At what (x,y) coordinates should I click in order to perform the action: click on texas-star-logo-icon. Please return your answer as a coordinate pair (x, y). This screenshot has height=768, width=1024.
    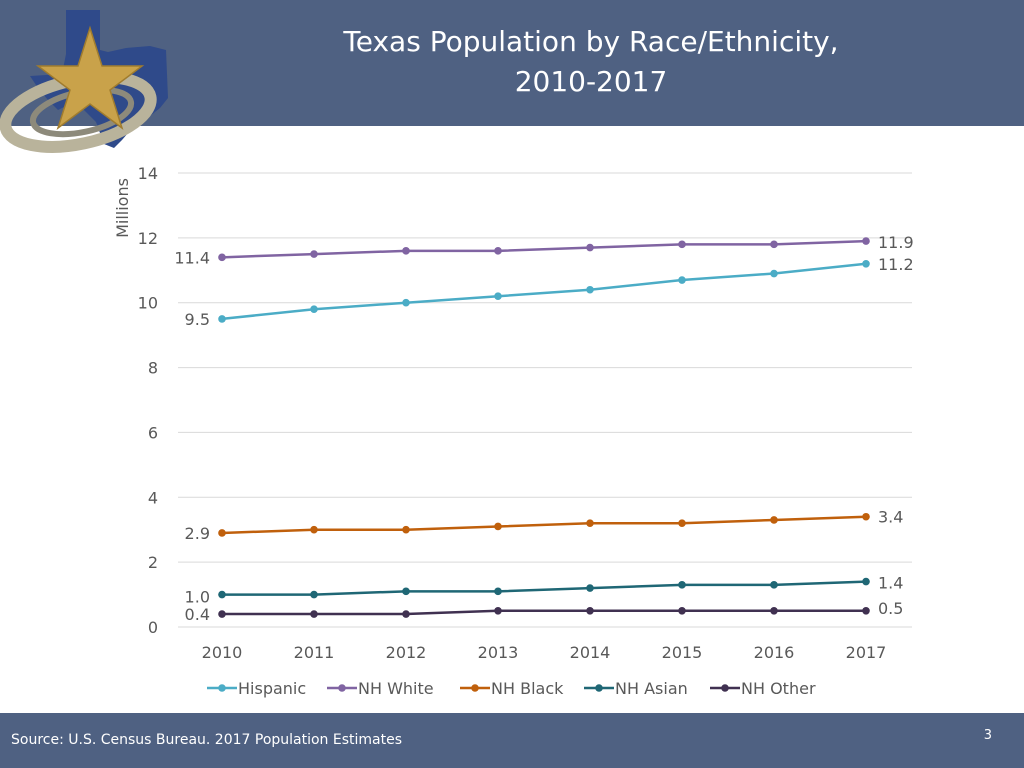
    Looking at the image, I should click on (84, 81).